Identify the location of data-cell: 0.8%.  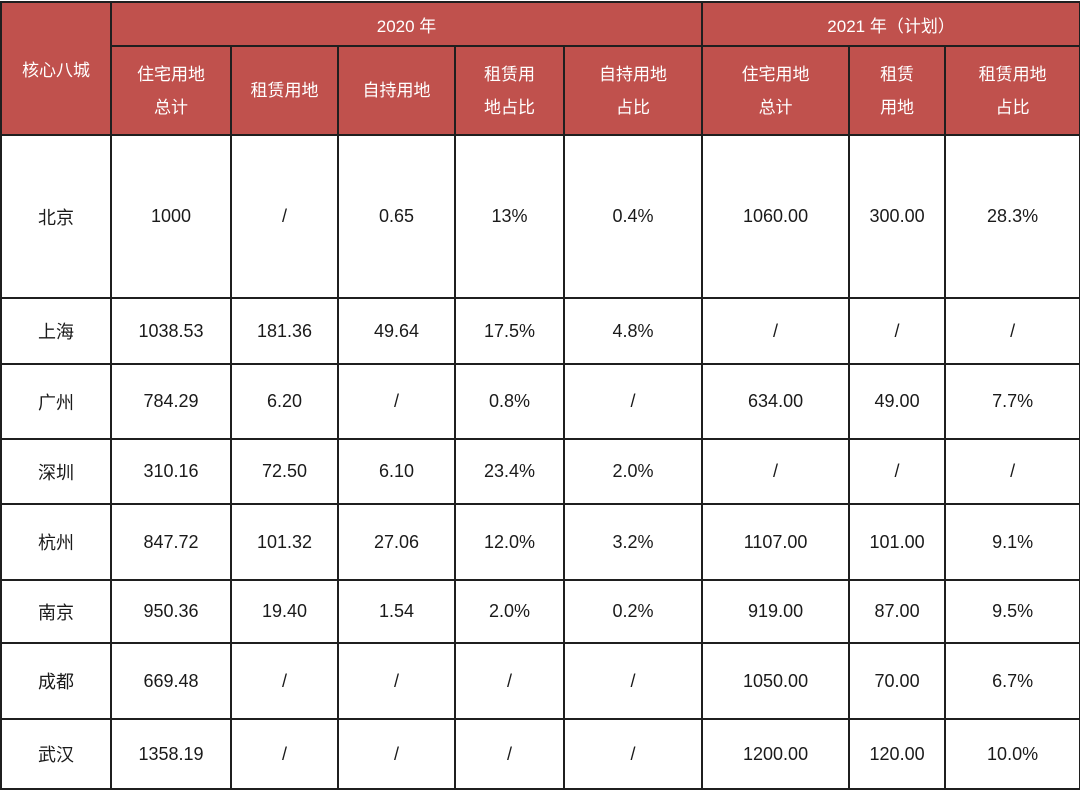
(509, 401).